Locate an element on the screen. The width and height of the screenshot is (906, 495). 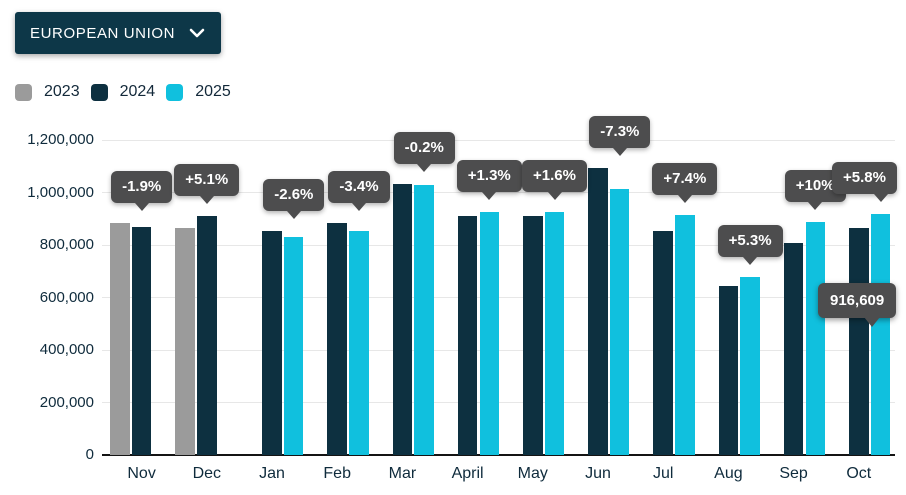
y-tick-label: 1,000,000 is located at coordinates (60, 192).